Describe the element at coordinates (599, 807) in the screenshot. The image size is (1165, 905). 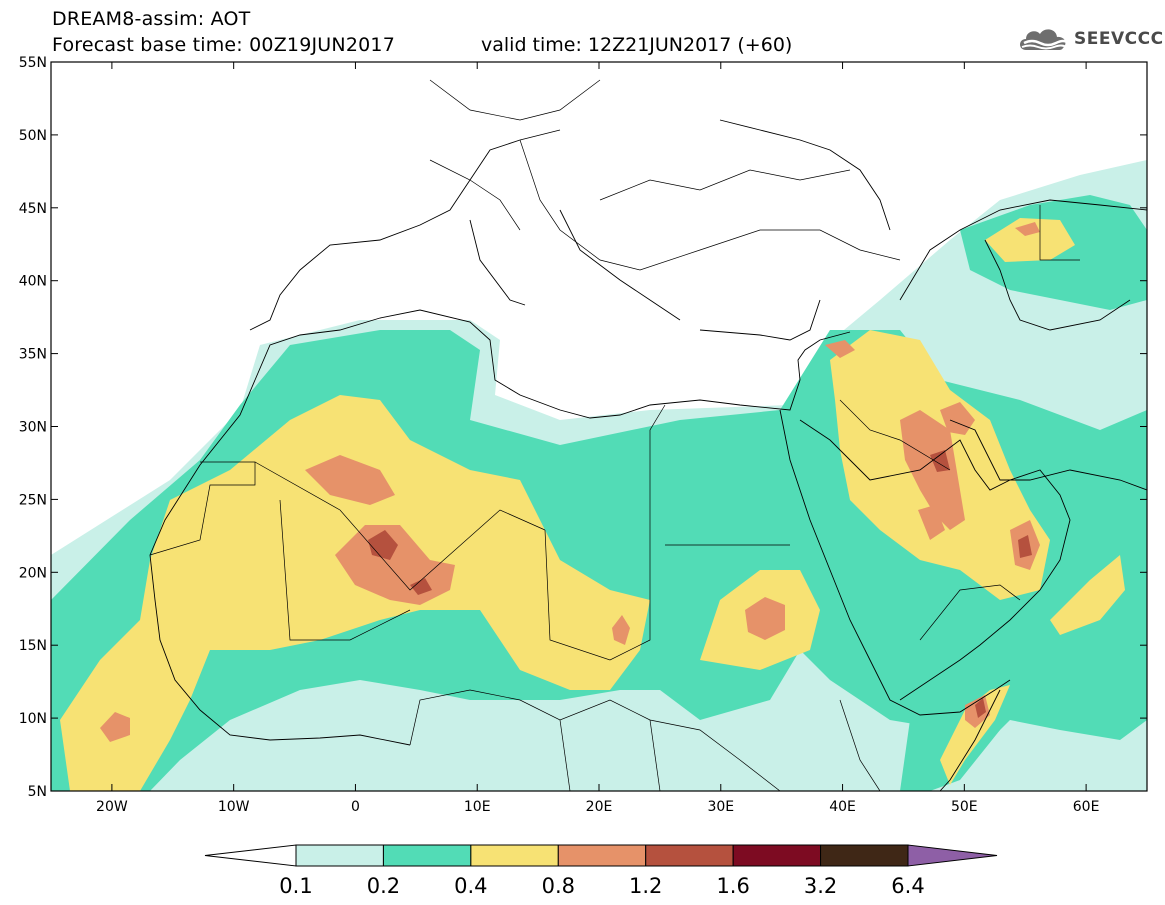
I see `lon-label: 20E` at that location.